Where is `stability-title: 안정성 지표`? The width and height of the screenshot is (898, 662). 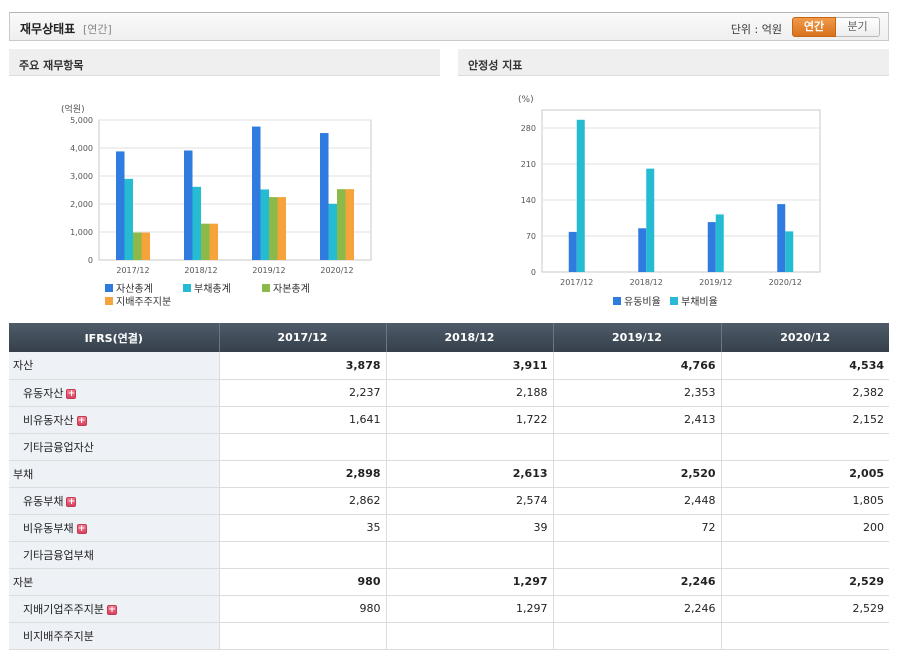 stability-title: 안정성 지표 is located at coordinates (673, 62).